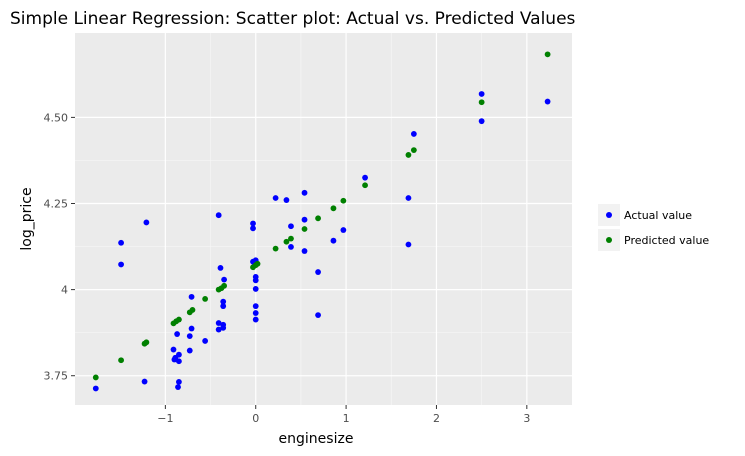 This screenshot has height=456, width=745. I want to click on y-tick-label: 4, so click(64, 290).